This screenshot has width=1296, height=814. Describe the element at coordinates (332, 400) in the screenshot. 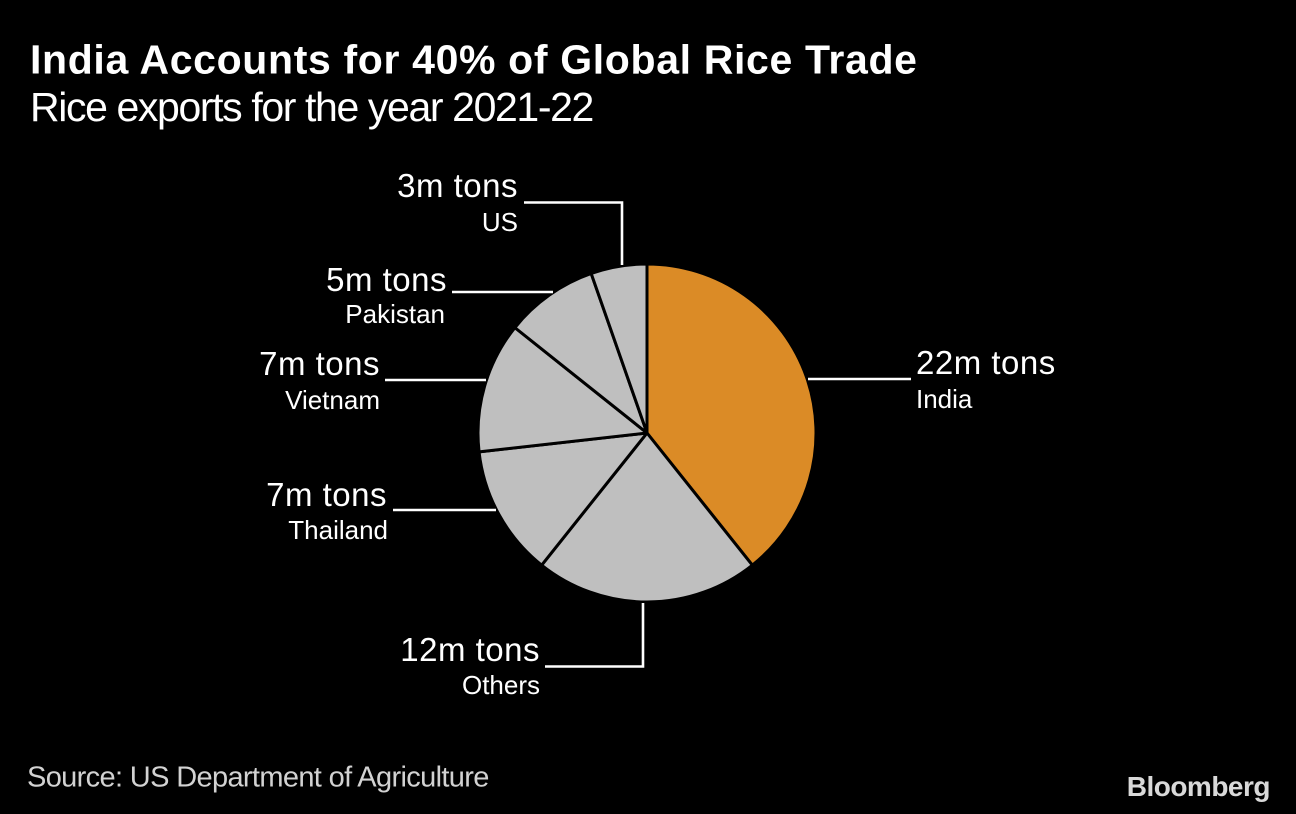

I see `svg-text: Vietnam` at that location.